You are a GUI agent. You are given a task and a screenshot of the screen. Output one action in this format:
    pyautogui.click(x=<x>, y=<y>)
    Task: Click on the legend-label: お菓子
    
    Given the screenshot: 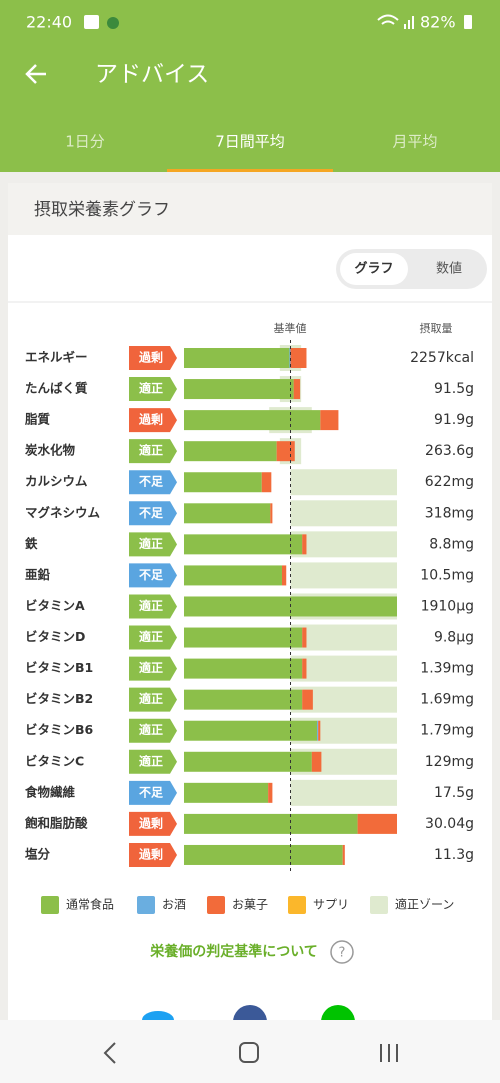 What is the action you would take?
    pyautogui.click(x=250, y=905)
    